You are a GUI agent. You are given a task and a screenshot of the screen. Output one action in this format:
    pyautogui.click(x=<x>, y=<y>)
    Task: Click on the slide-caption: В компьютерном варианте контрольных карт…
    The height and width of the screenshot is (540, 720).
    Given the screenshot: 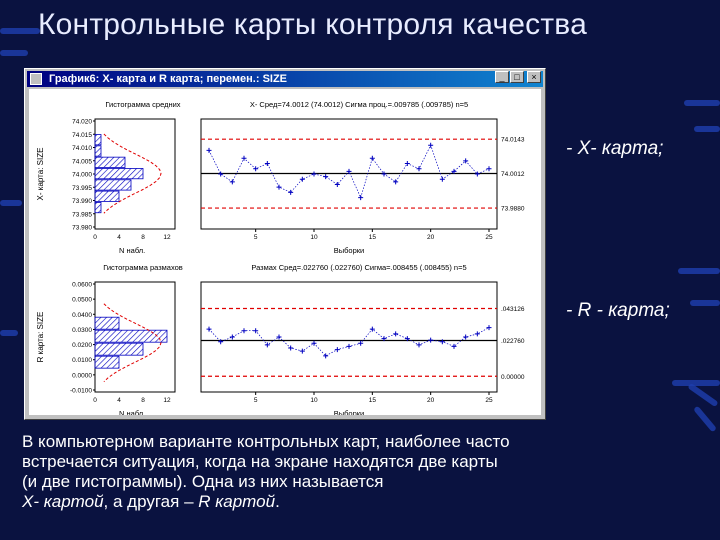 What is the action you would take?
    pyautogui.click(x=362, y=472)
    